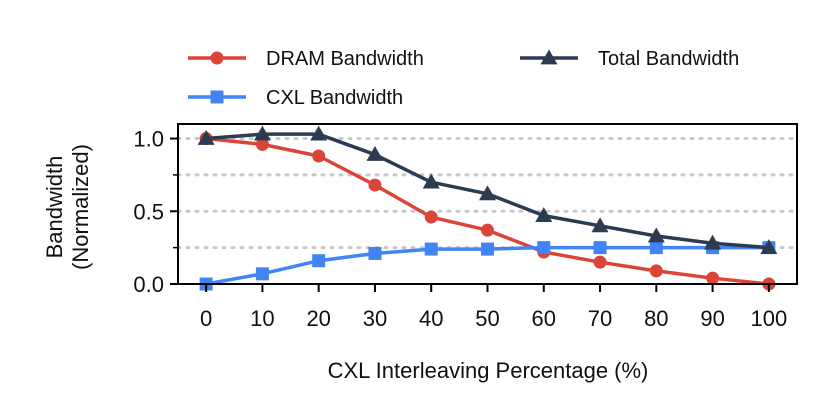  What do you see at coordinates (345, 59) in the screenshot?
I see `legend-label: DRAM Bandwidth` at bounding box center [345, 59].